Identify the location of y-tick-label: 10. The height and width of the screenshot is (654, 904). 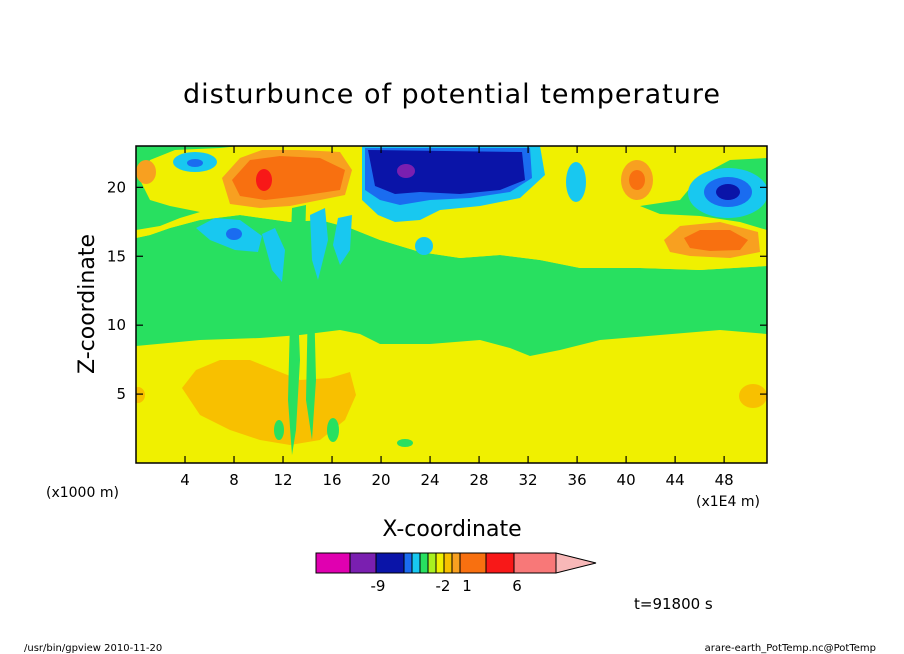
(116, 325).